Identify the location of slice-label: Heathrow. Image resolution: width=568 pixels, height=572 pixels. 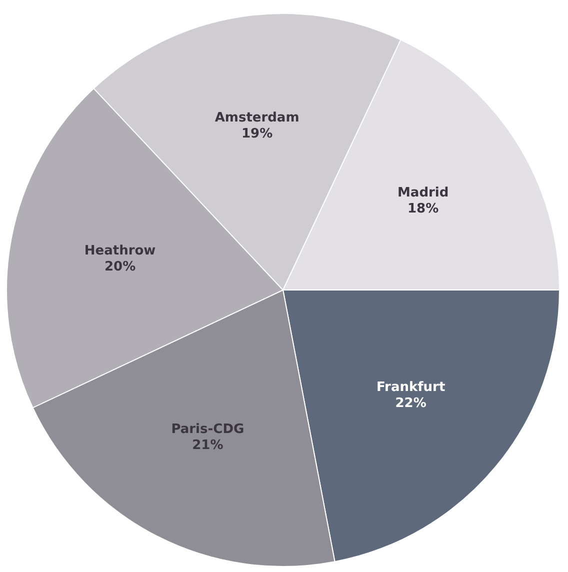
(120, 250).